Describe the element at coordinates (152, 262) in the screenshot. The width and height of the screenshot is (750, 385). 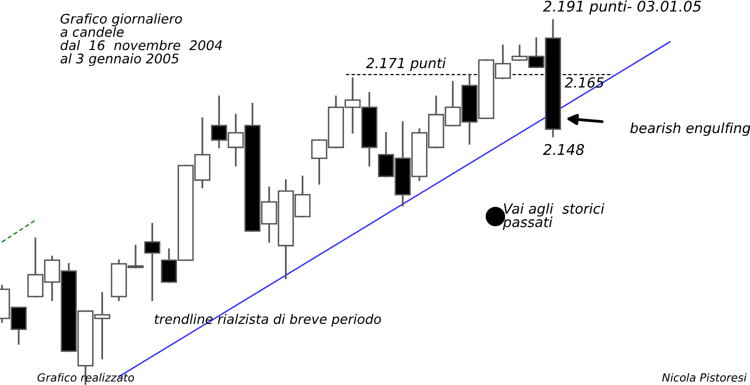
I see `candlestick` at that location.